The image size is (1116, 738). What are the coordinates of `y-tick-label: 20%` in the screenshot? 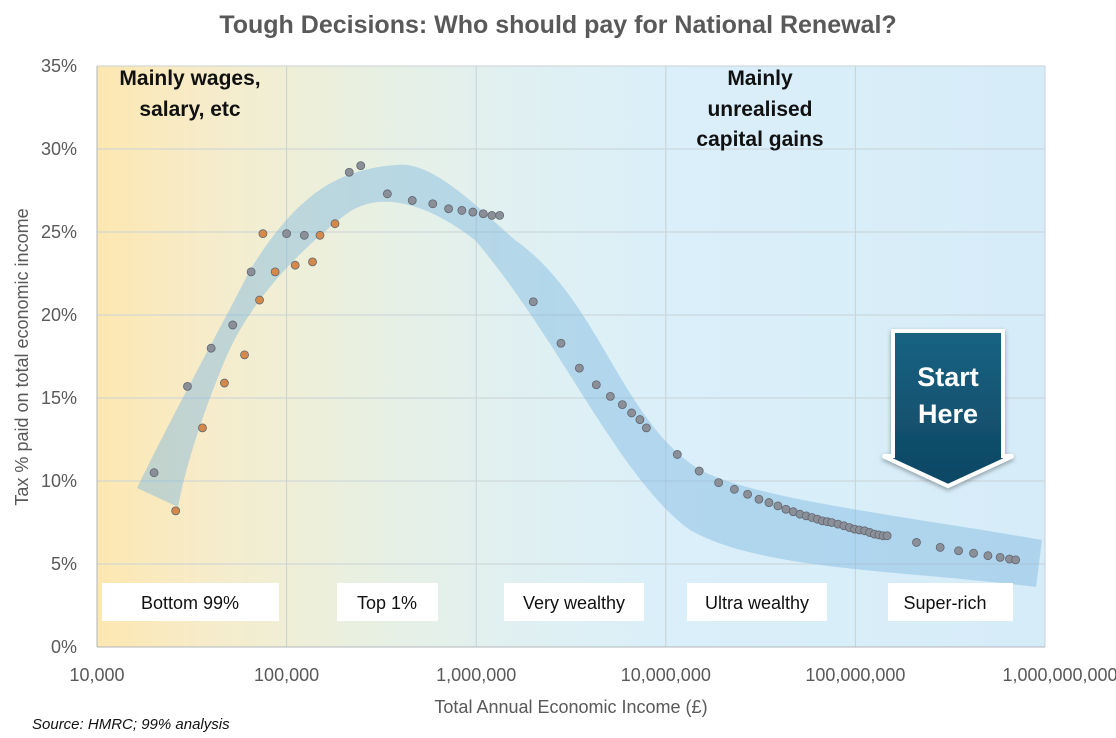 It's located at (59, 315).